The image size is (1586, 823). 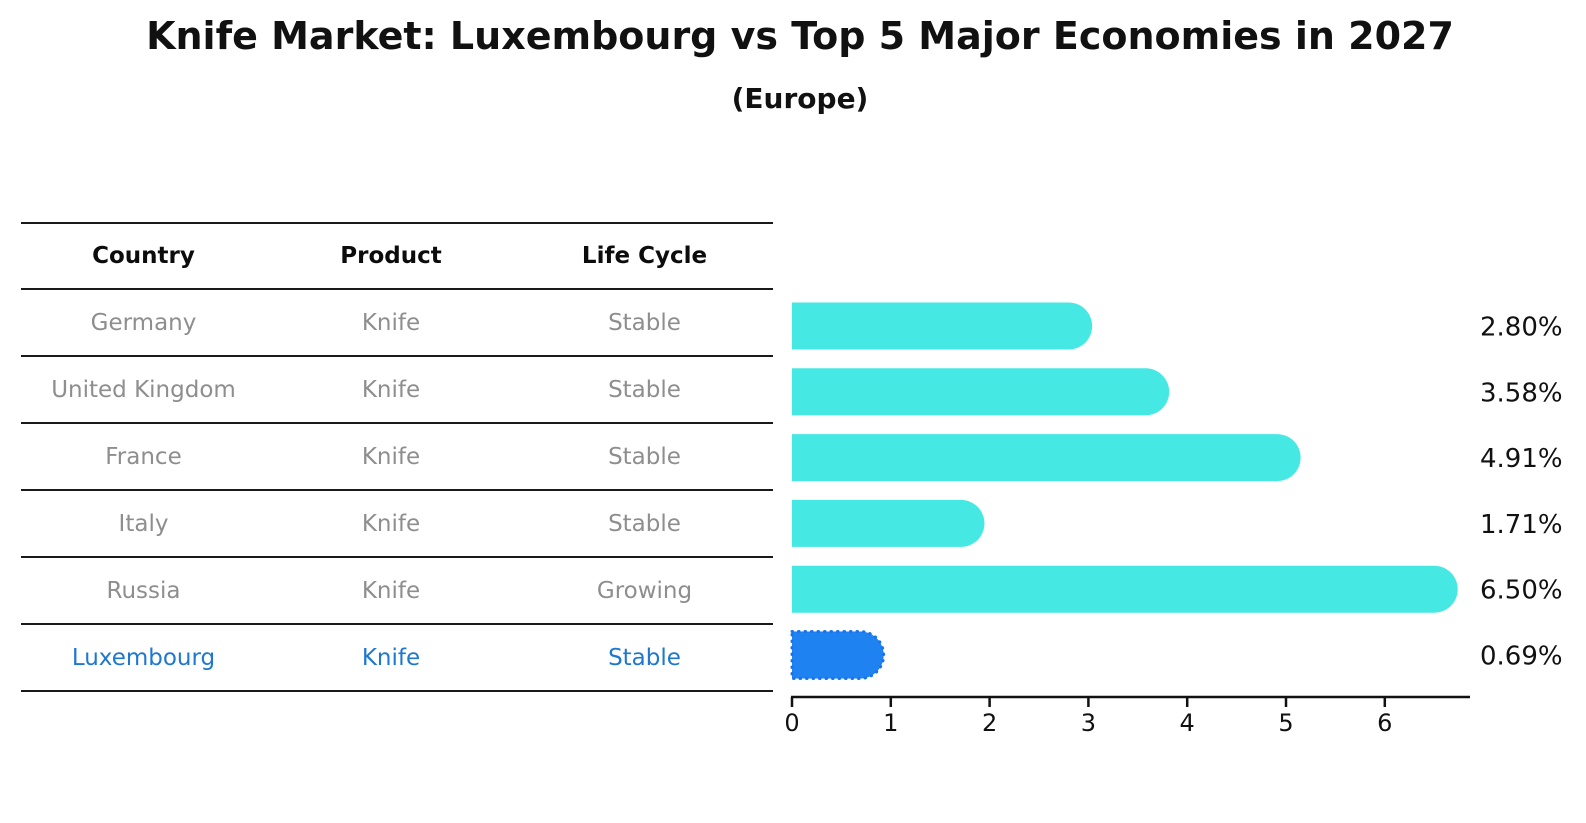 What do you see at coordinates (890, 723) in the screenshot?
I see `x-axis-tick-label: 1` at bounding box center [890, 723].